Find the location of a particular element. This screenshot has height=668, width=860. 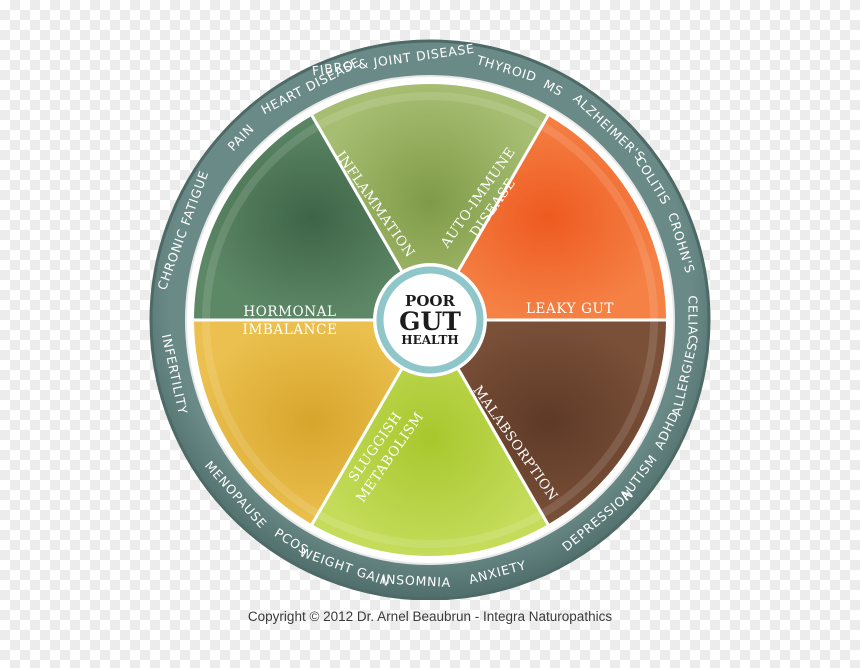

segment-label-line: LEAKY GUT is located at coordinates (570, 309).